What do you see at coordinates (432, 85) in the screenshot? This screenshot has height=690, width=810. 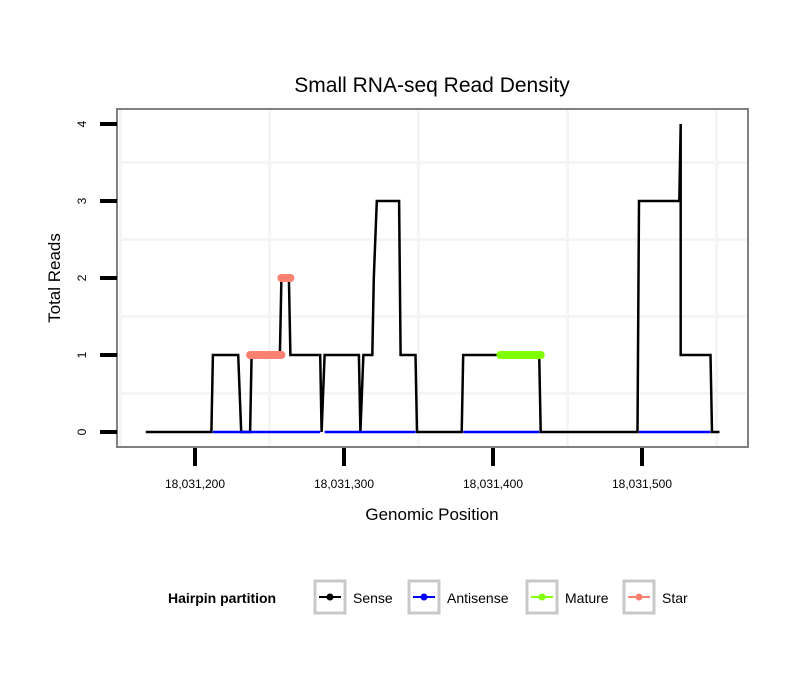 I see `chart-title: Small RNA-seq Read Density` at bounding box center [432, 85].